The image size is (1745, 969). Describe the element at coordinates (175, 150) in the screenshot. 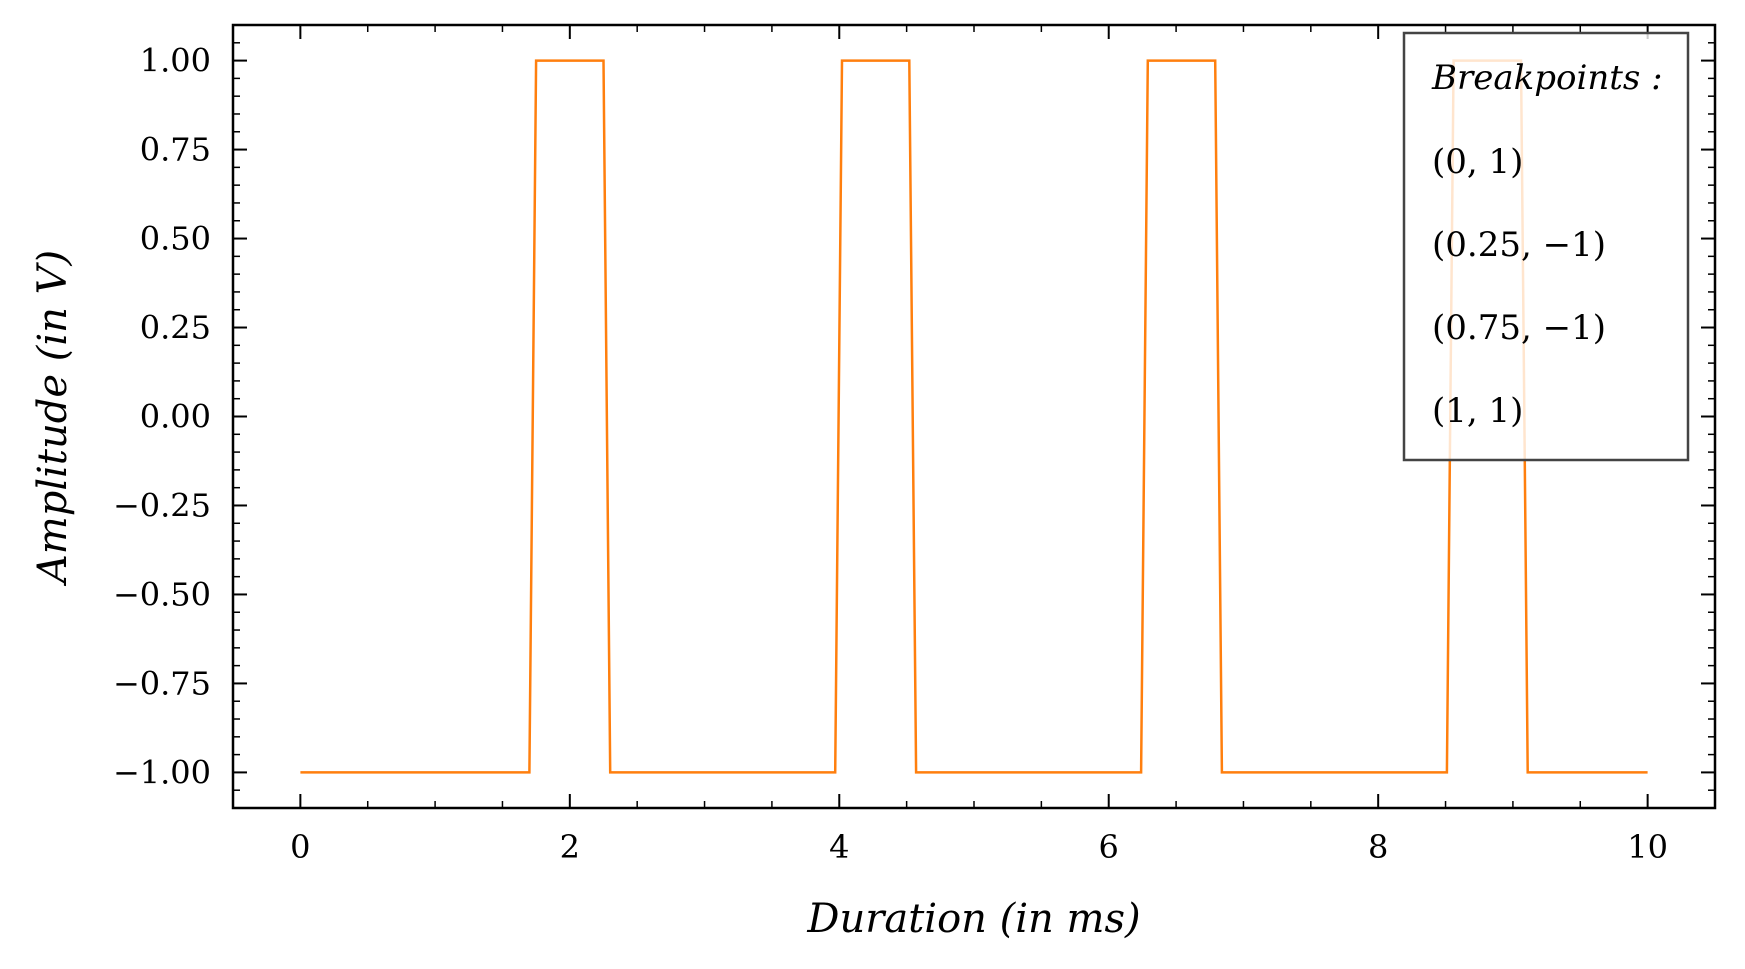

I see `y-tick-label: 0.75` at that location.